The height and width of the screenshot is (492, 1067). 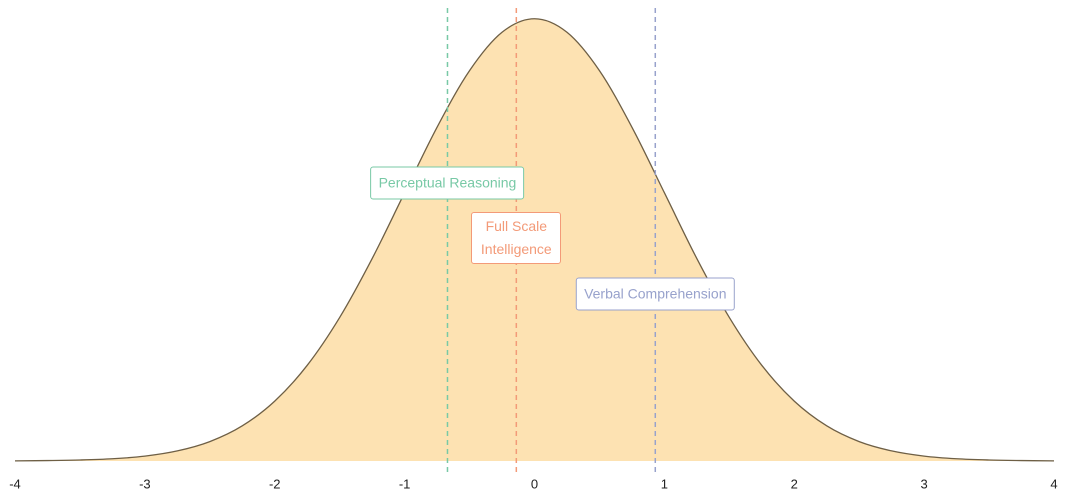 What do you see at coordinates (534, 483) in the screenshot?
I see `x-tick-label: 0` at bounding box center [534, 483].